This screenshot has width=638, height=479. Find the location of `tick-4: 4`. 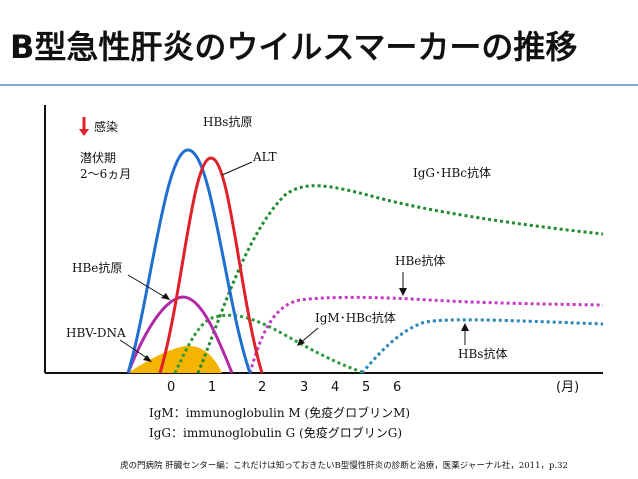

tick-4: 4 is located at coordinates (335, 387).